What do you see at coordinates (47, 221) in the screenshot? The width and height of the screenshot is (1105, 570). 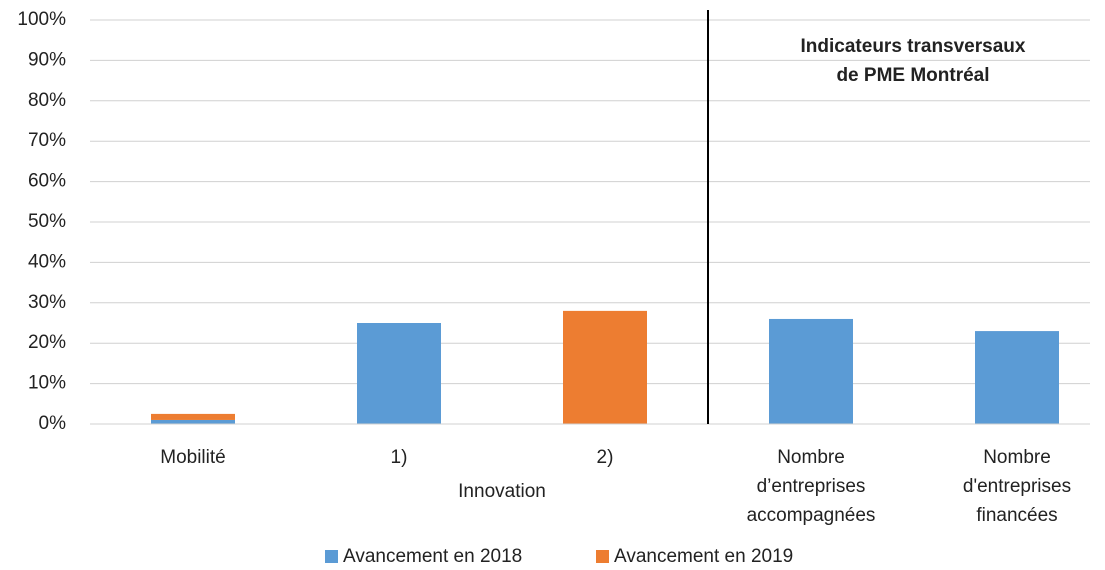 I see `y-tick-label: 50%` at bounding box center [47, 221].